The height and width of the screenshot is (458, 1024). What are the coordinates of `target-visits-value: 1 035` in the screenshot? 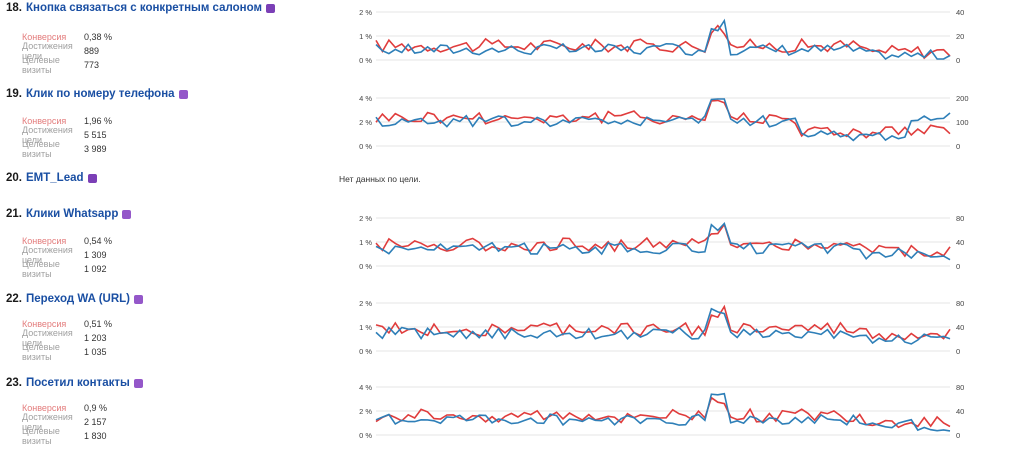 It's located at (95, 352).